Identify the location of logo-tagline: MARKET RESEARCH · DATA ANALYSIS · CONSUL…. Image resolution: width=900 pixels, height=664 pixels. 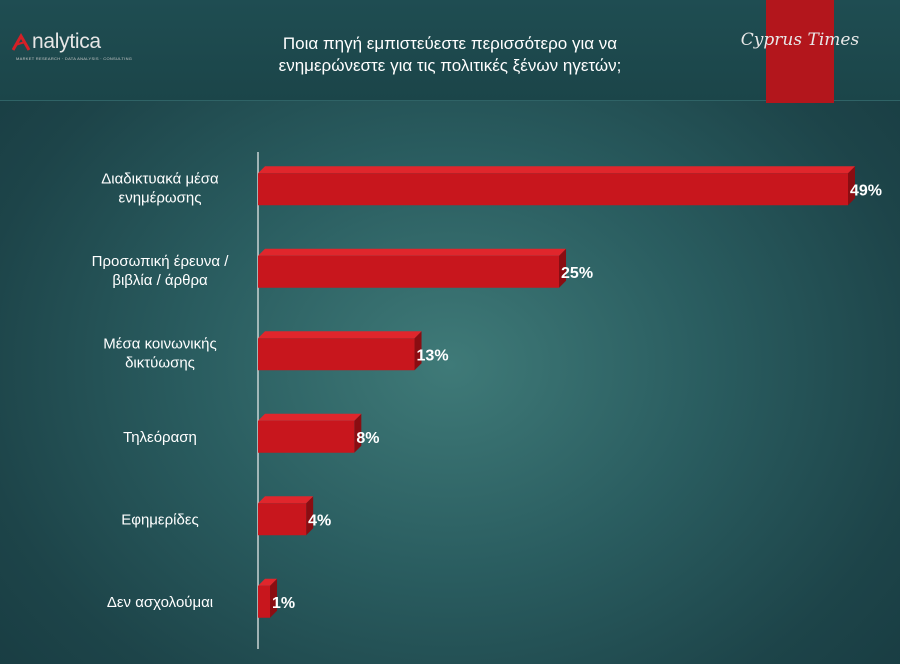
(74, 58).